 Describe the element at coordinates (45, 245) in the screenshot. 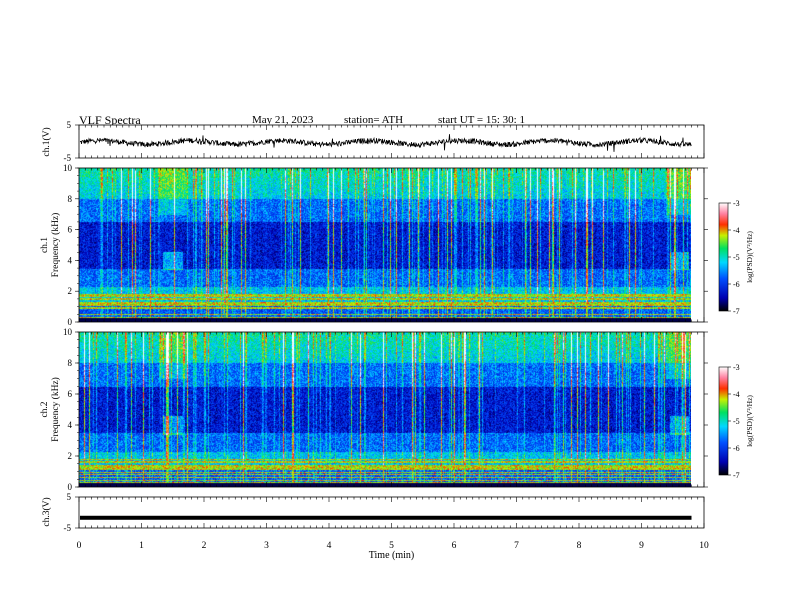

I see `ch1-spectrogram-ylabel-channel: ch.1` at that location.